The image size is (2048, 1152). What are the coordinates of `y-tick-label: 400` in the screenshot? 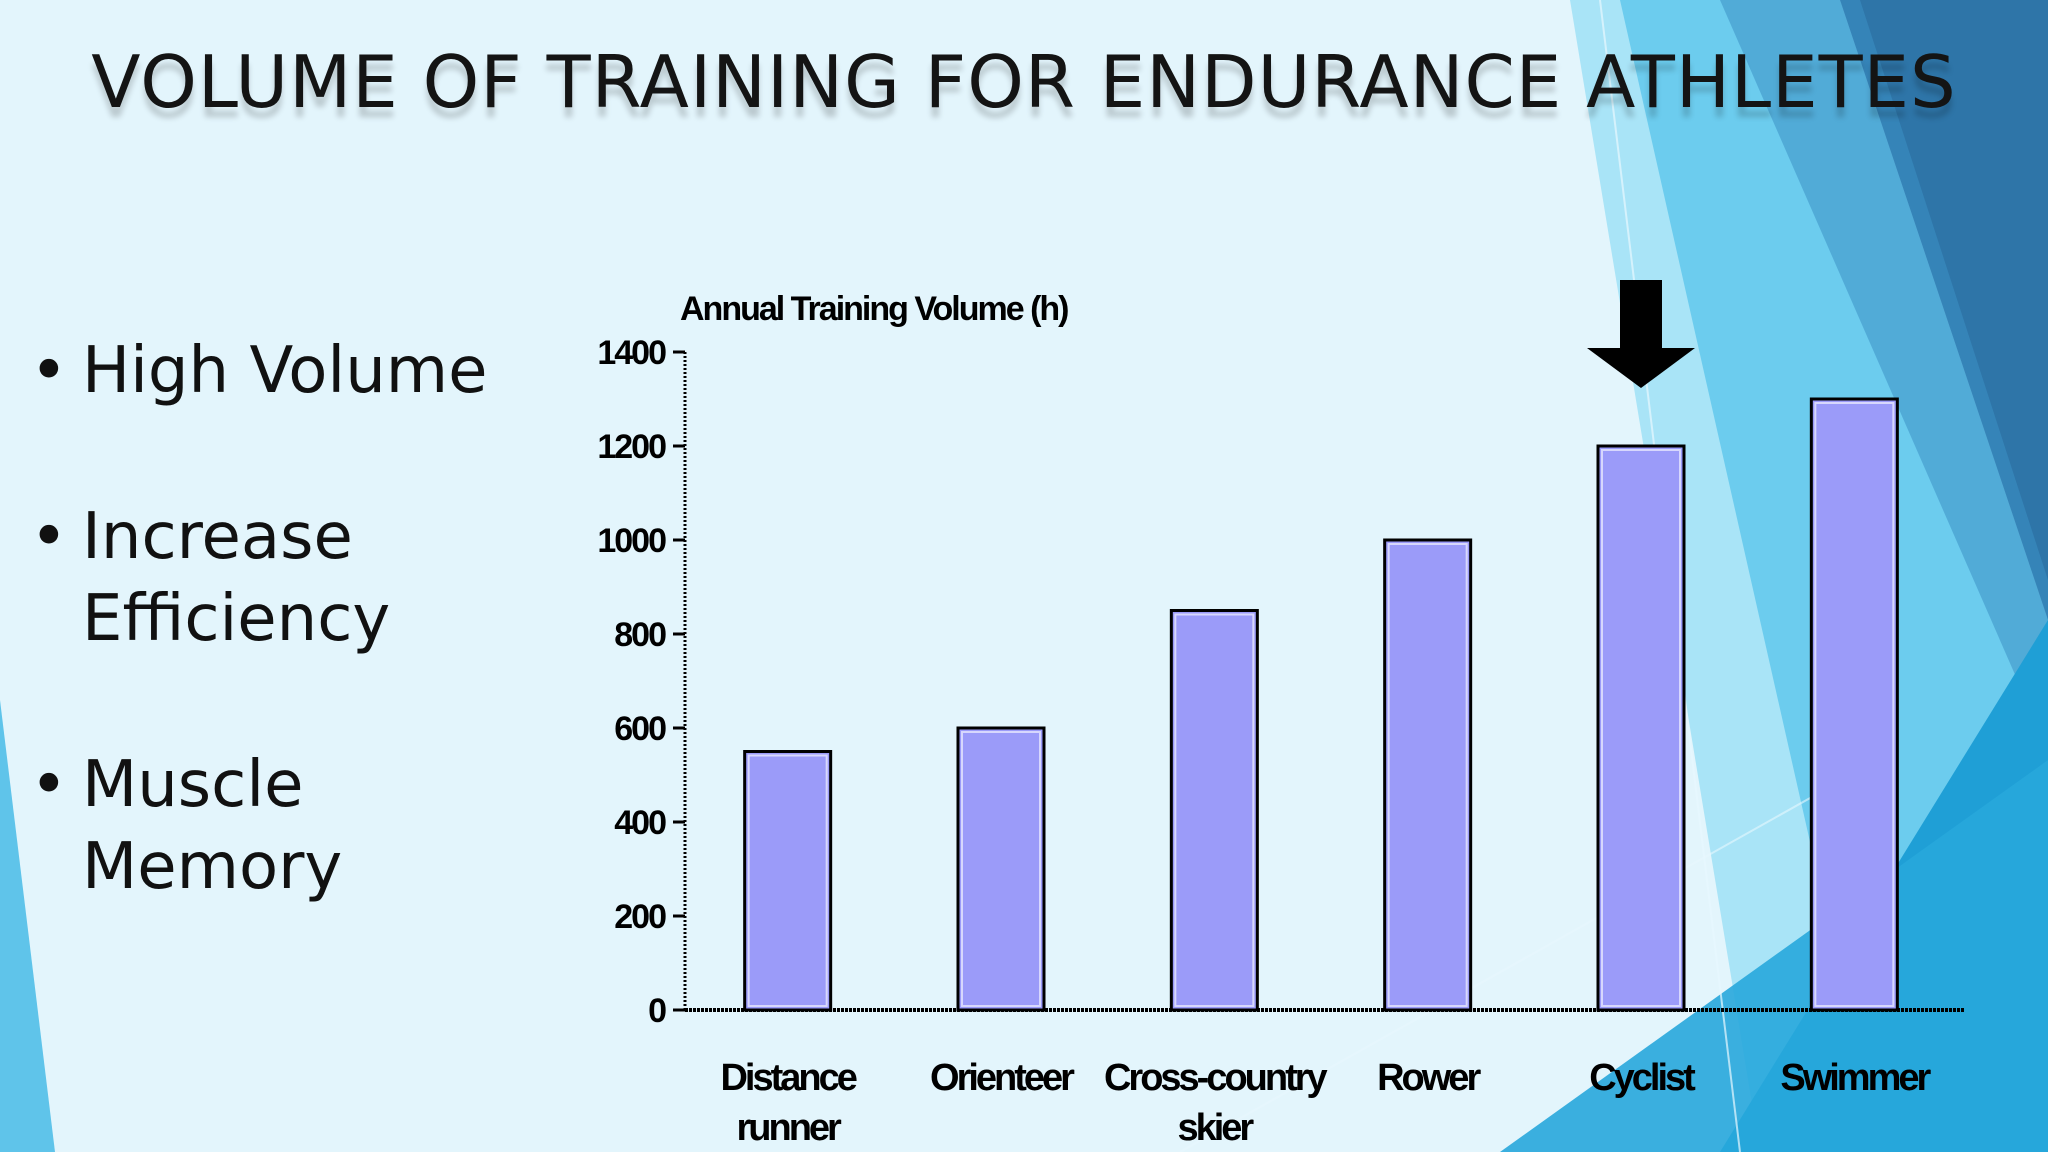 It's located at (640, 823).